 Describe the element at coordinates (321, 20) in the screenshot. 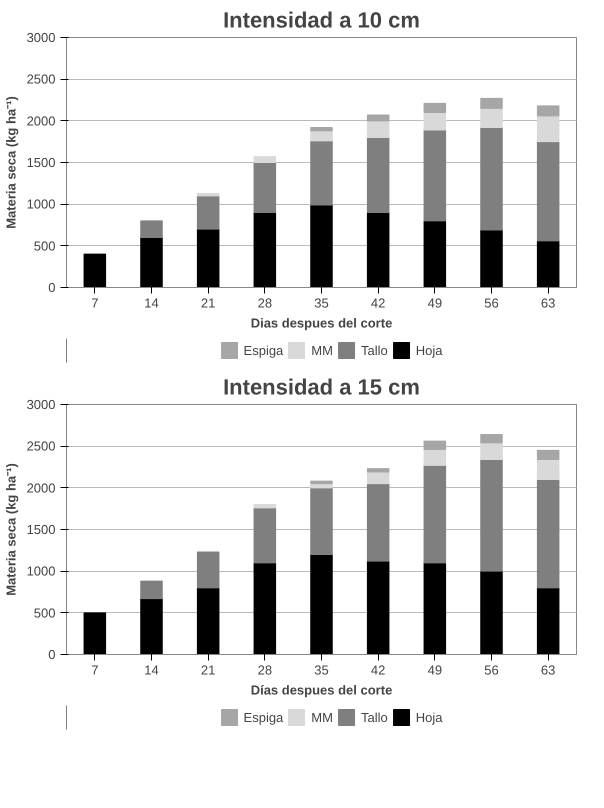

I see `chart-title: Intensidad a 10 cm` at that location.